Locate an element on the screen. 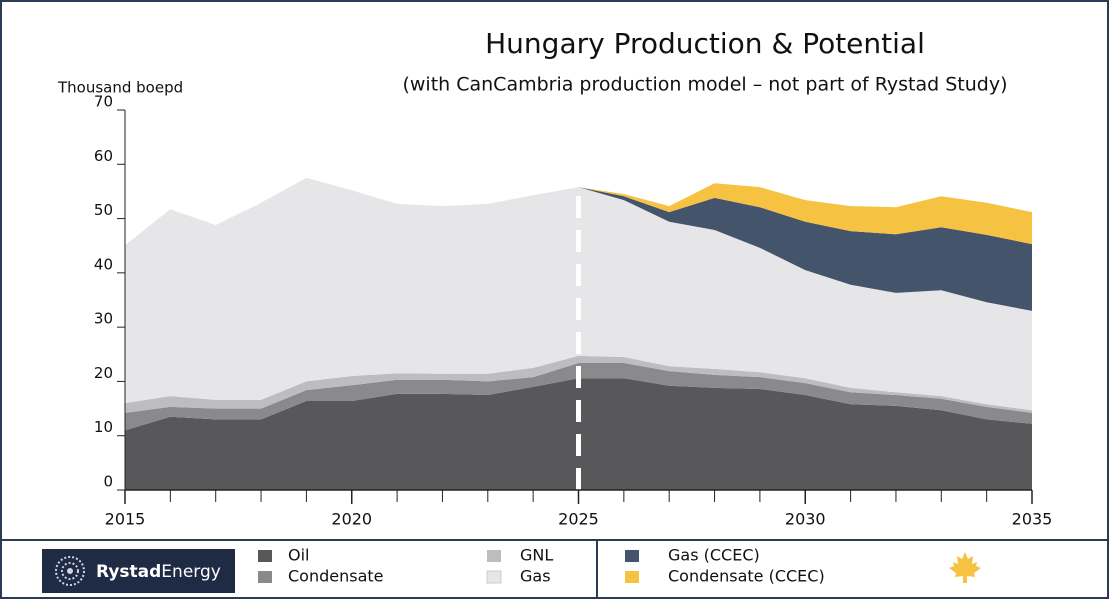 The width and height of the screenshot is (1109, 599). legend-label: GNL is located at coordinates (536, 555).